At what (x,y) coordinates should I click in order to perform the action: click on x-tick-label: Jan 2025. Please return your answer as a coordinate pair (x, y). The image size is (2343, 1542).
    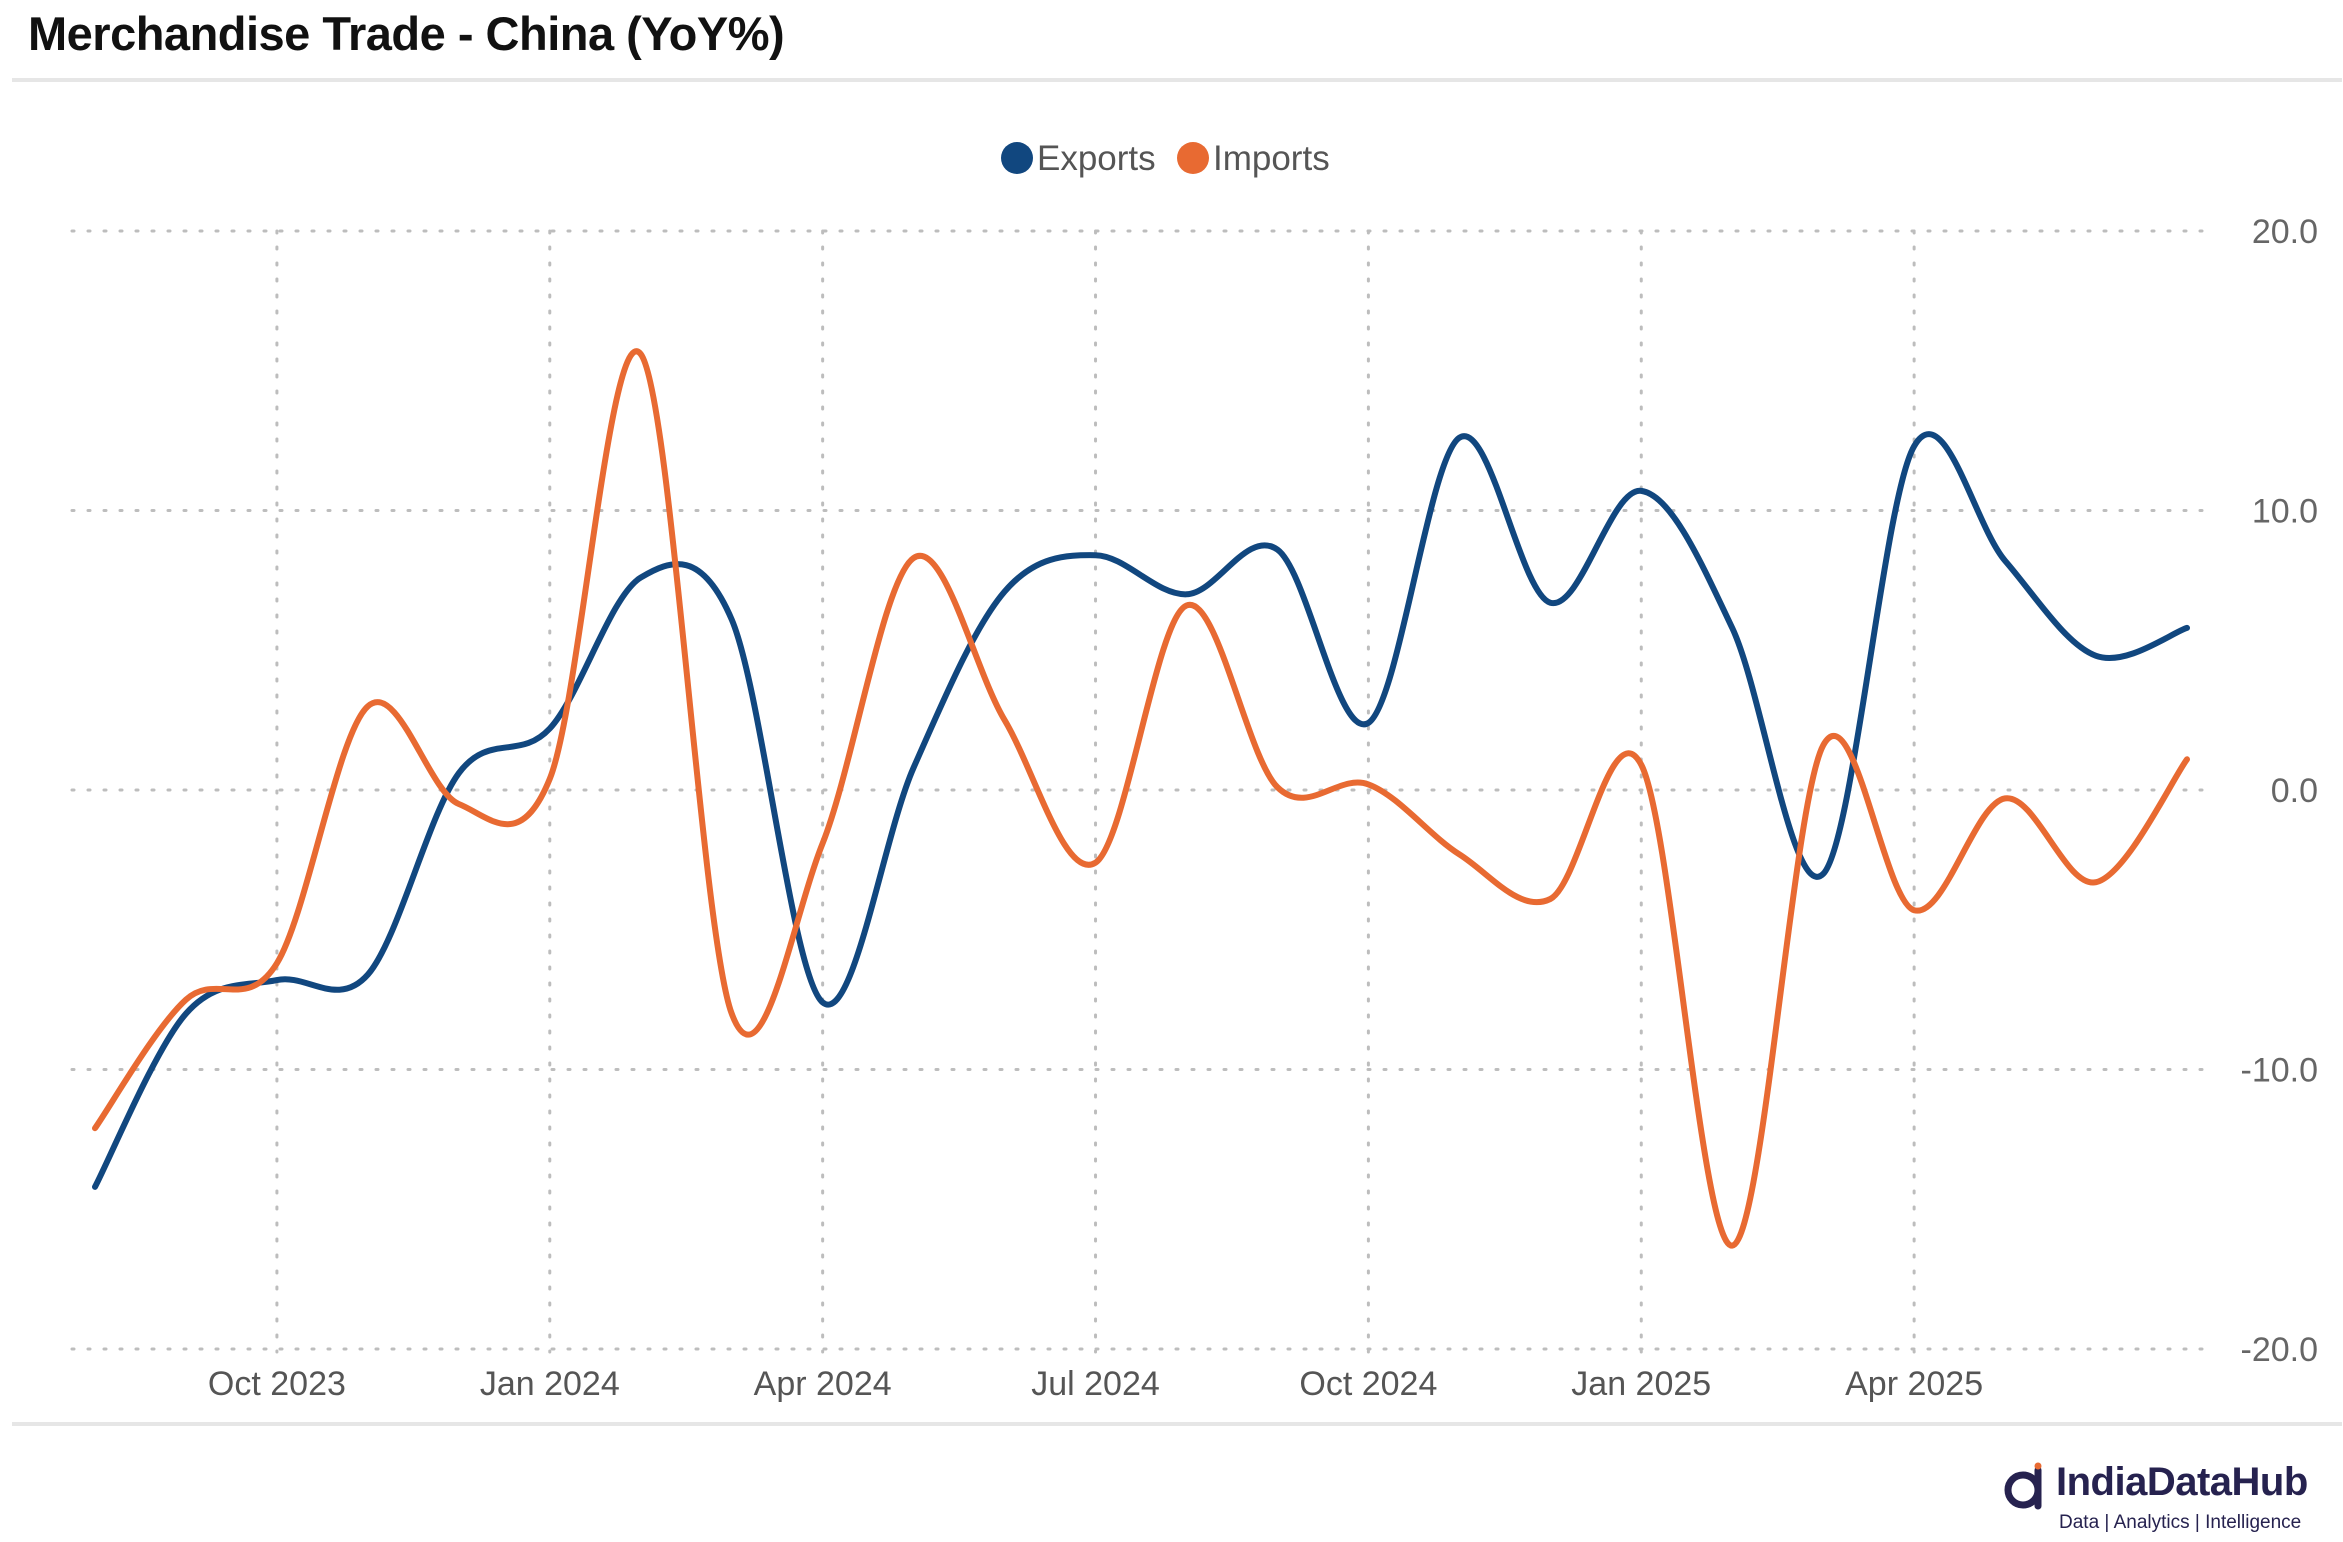
    Looking at the image, I should click on (1641, 1384).